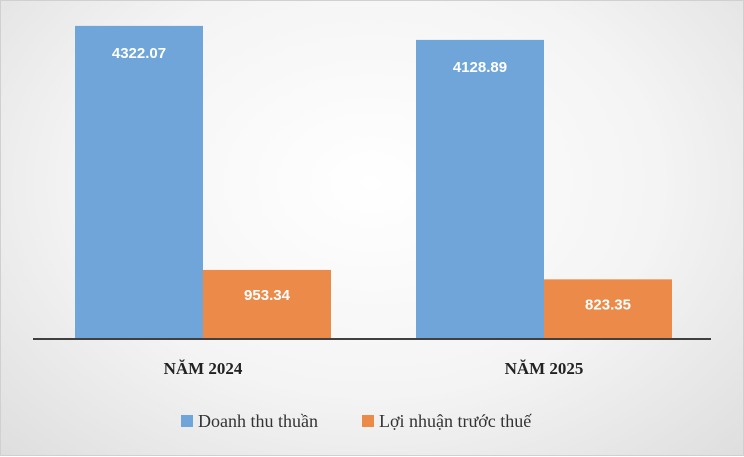 Image resolution: width=744 pixels, height=457 pixels. What do you see at coordinates (356, 421) in the screenshot?
I see `legend: Doanh thu thuần Lợi nhuận trước thuế` at bounding box center [356, 421].